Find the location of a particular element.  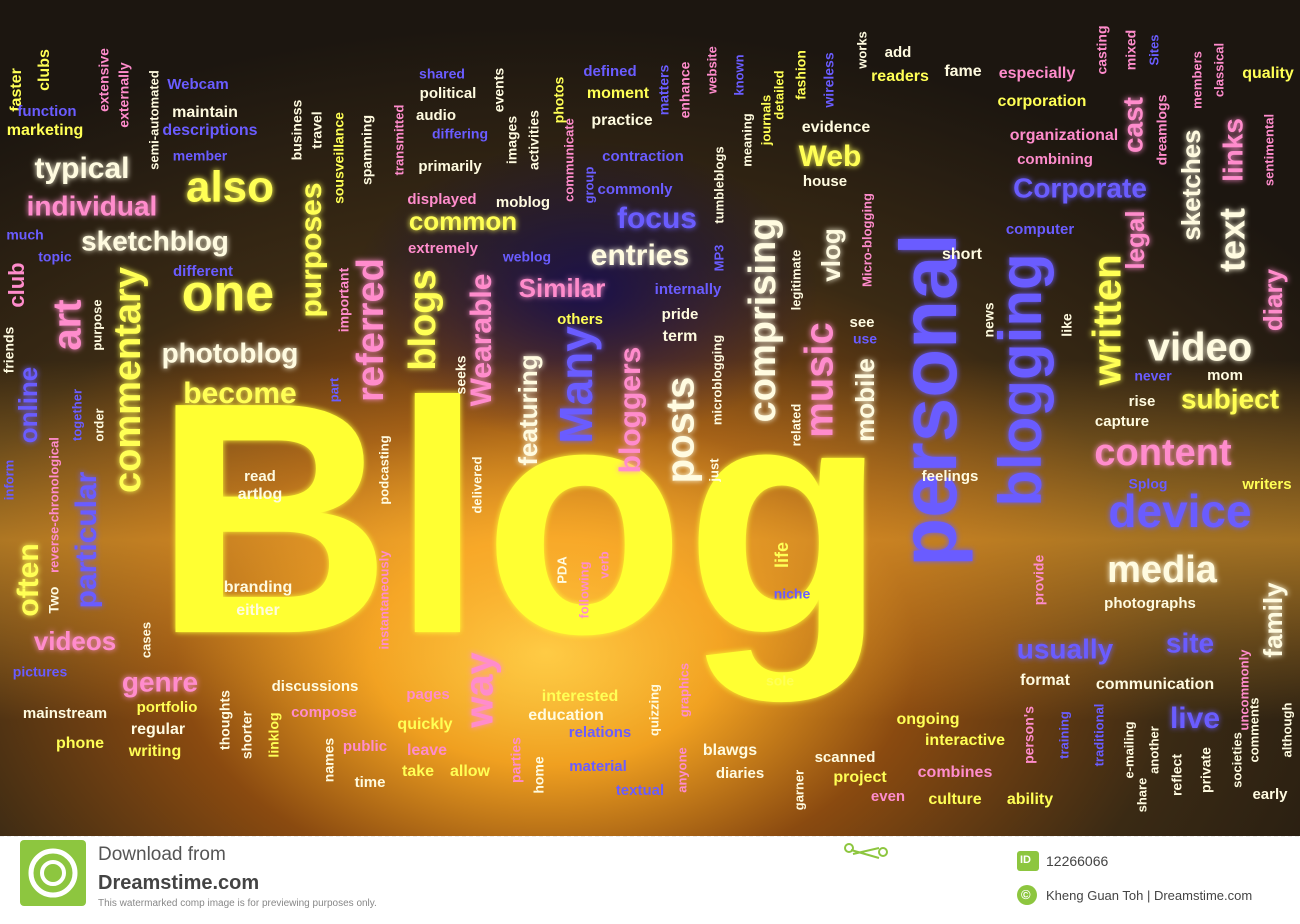

word: part is located at coordinates (333, 389).